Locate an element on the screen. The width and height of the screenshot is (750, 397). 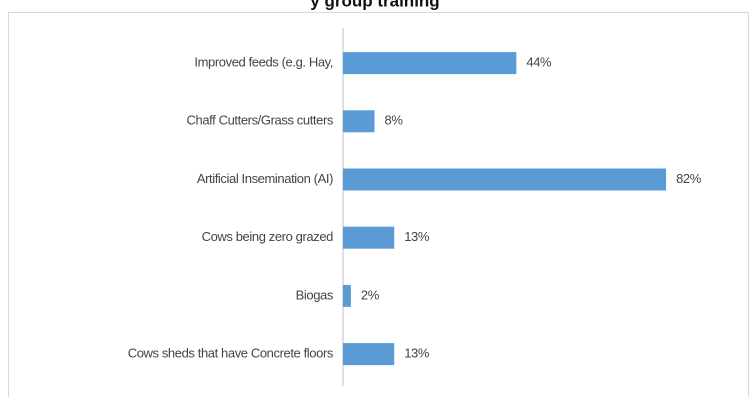
chart-title: y group training is located at coordinates (374, 5).